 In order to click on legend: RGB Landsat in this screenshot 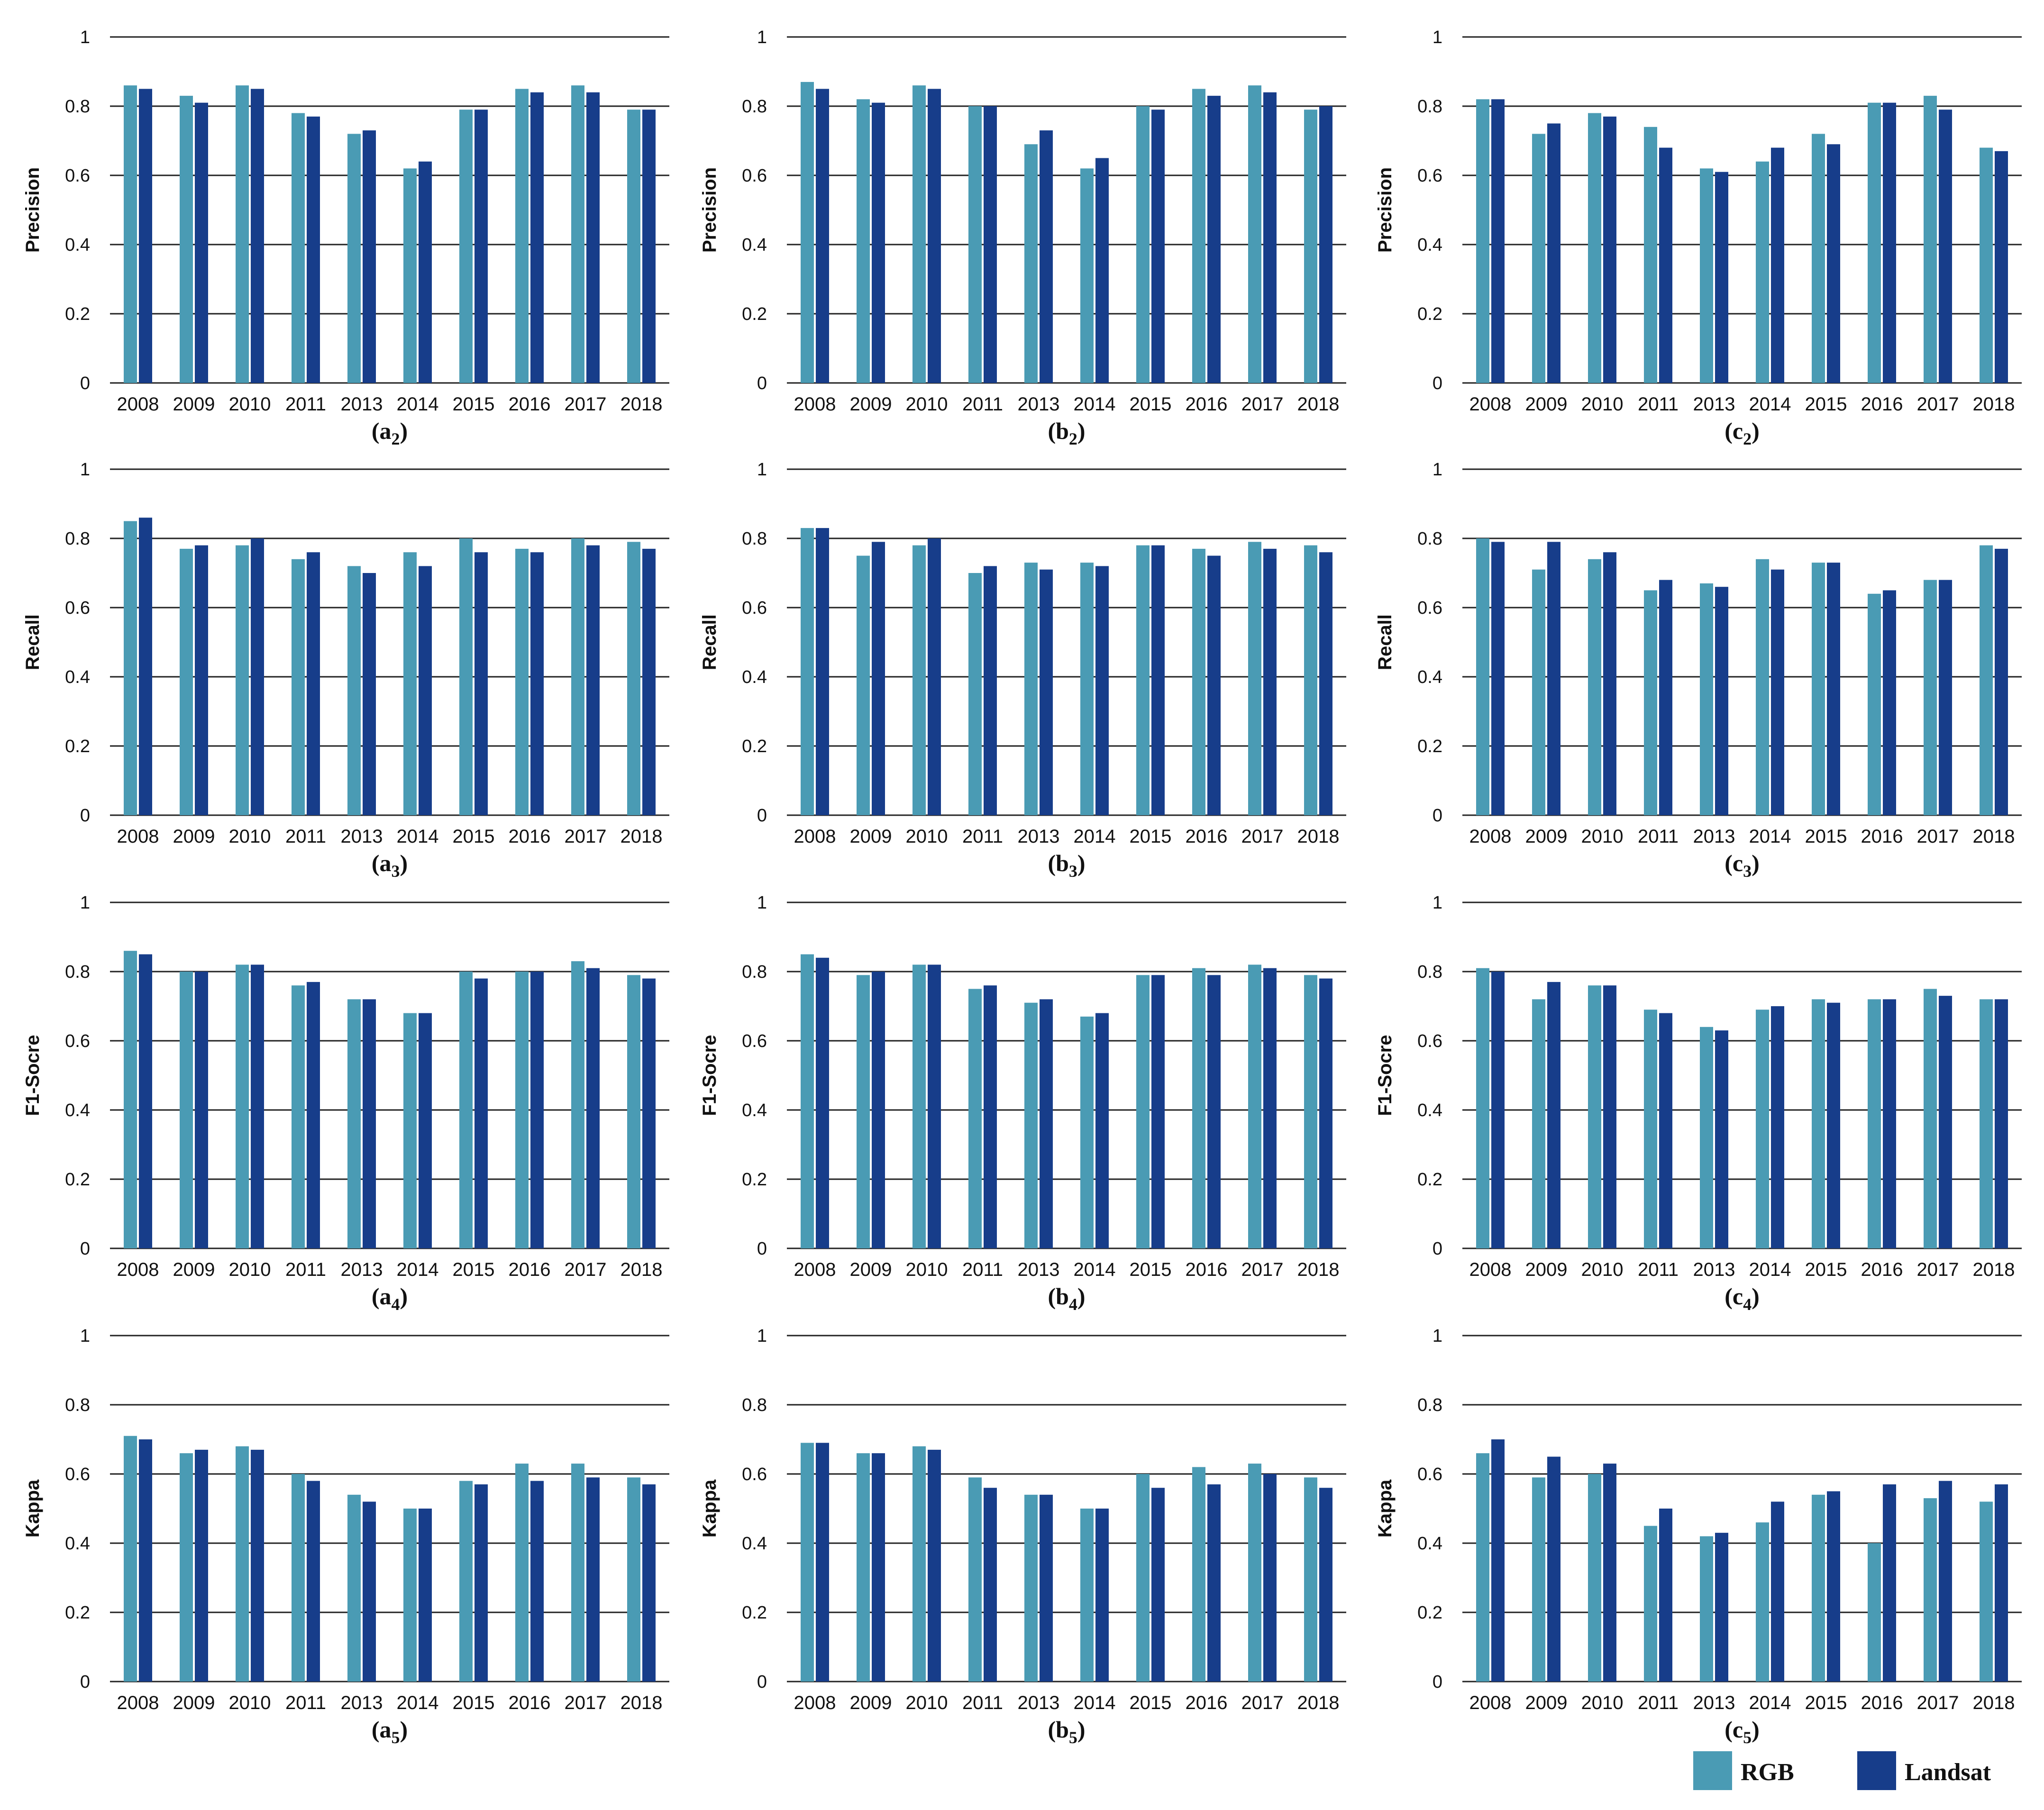, I will do `click(1842, 1771)`.